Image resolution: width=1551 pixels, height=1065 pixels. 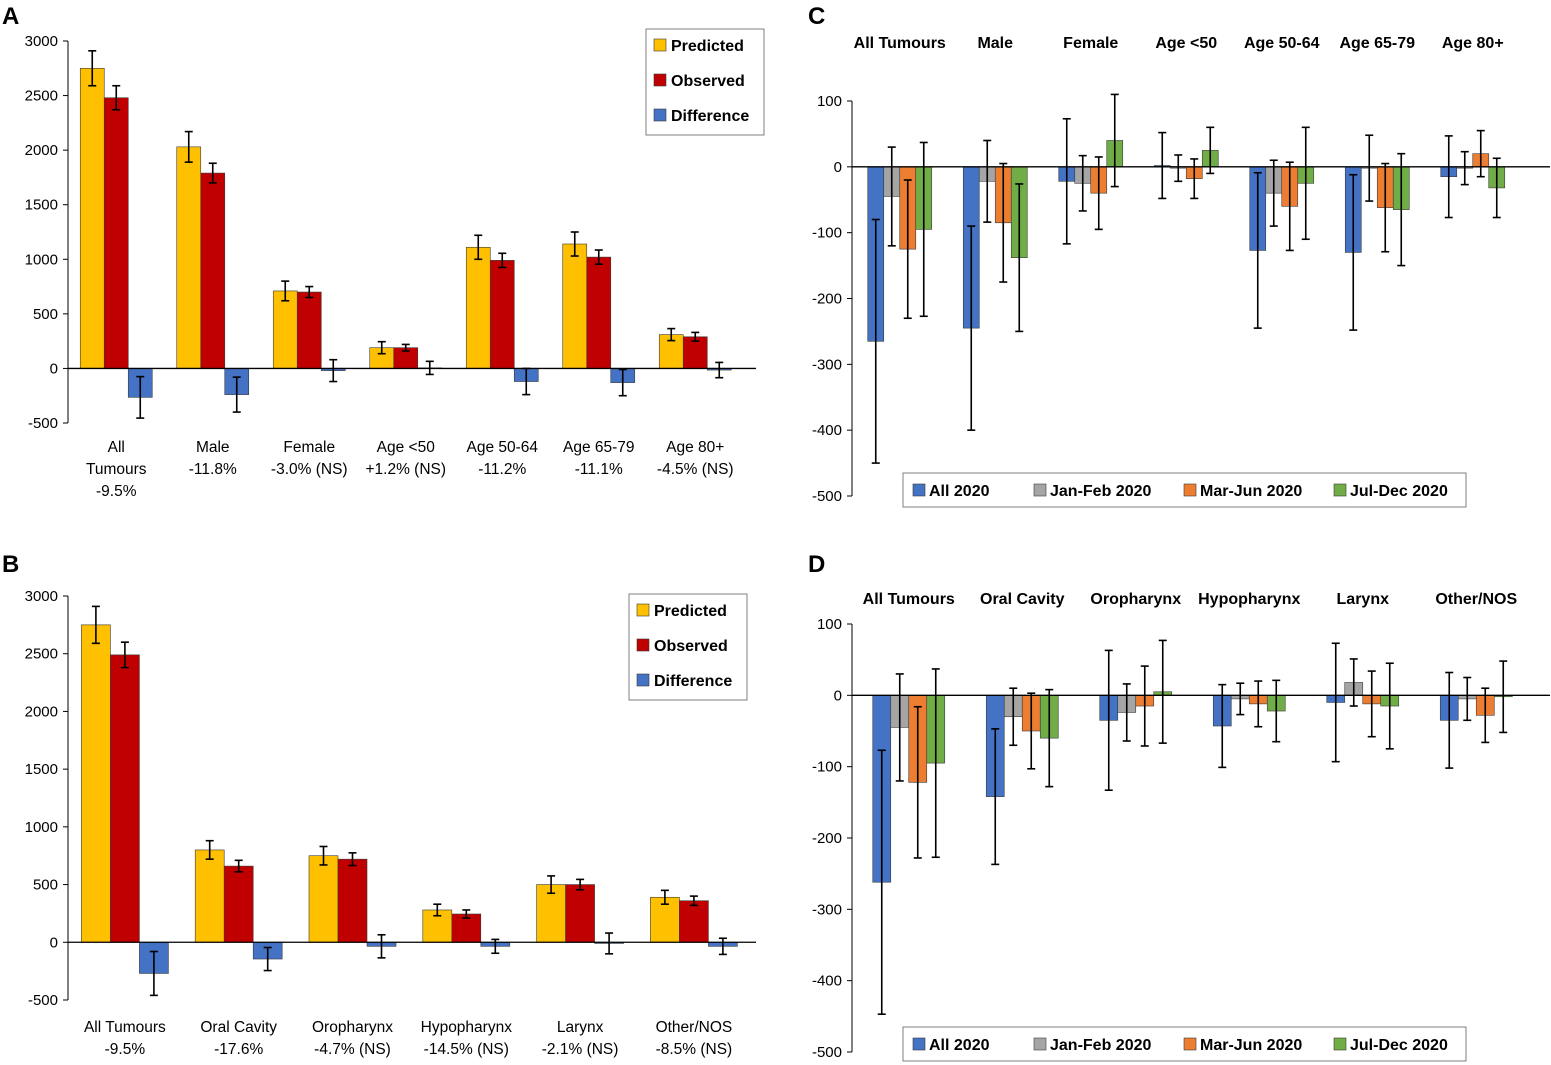 What do you see at coordinates (660, 45) in the screenshot?
I see `panel-a-legend-swatch-predicted` at bounding box center [660, 45].